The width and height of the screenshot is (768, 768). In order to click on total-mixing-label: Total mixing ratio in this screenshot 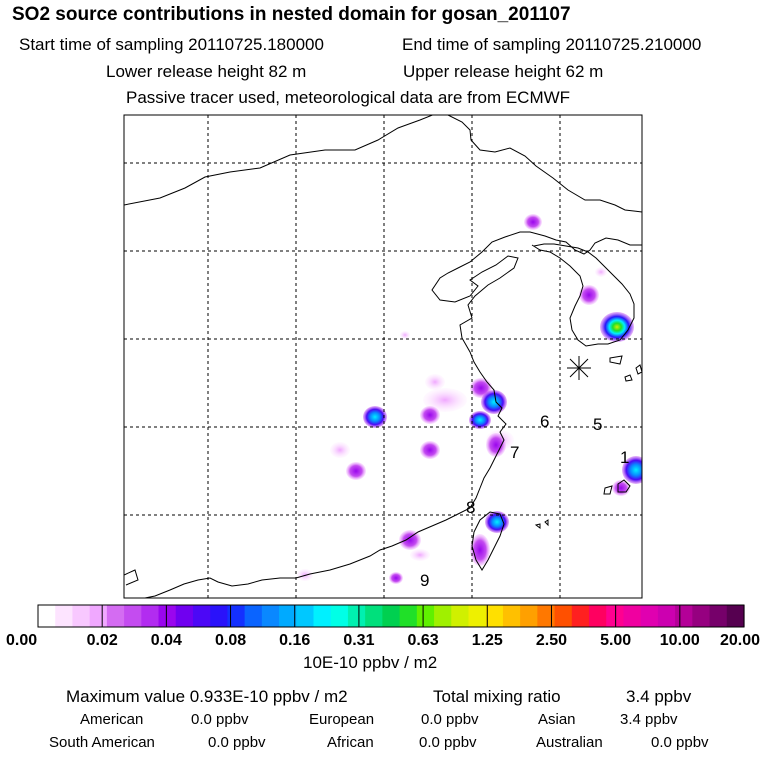, I will do `click(497, 696)`.